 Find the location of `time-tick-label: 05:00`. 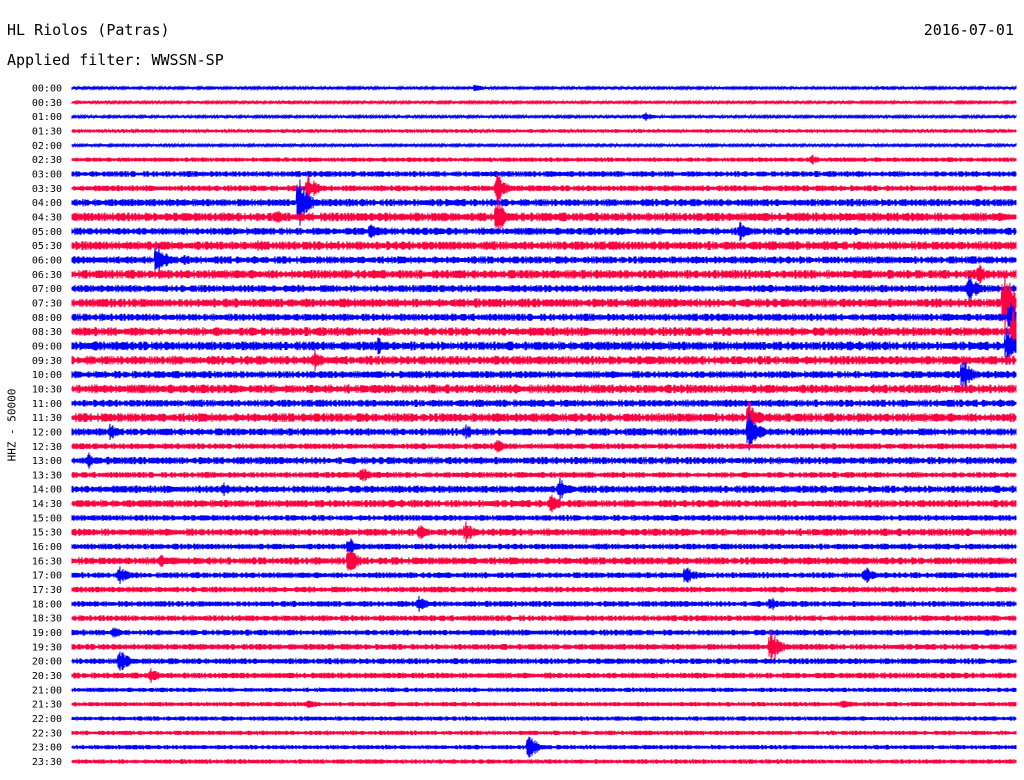

time-tick-label: 05:00 is located at coordinates (47, 232).